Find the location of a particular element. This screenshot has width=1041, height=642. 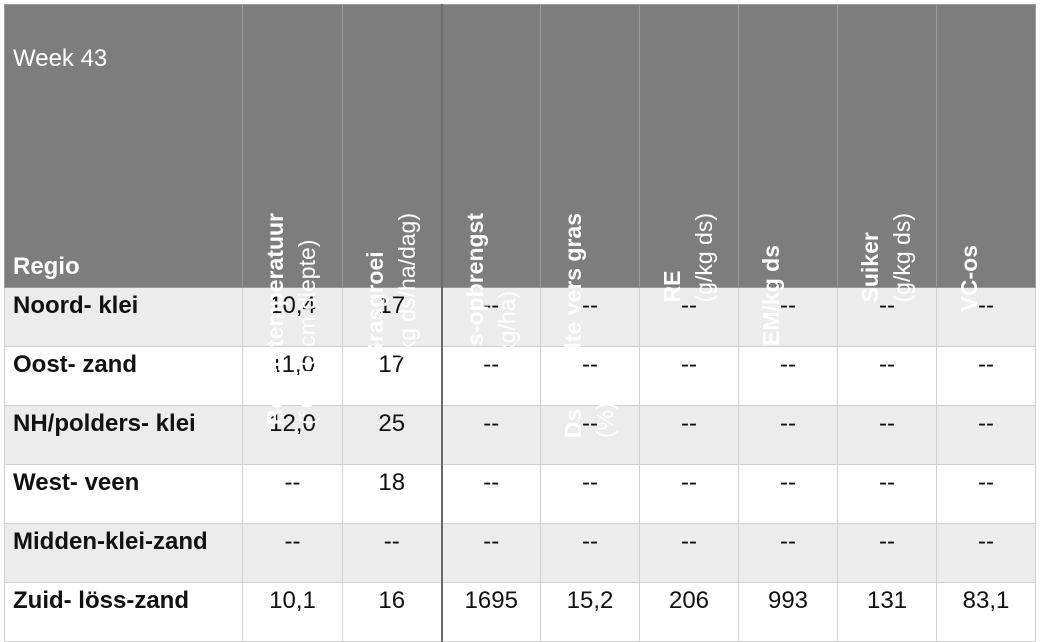

region-cell: Midden-klei-zand is located at coordinates (123, 553).